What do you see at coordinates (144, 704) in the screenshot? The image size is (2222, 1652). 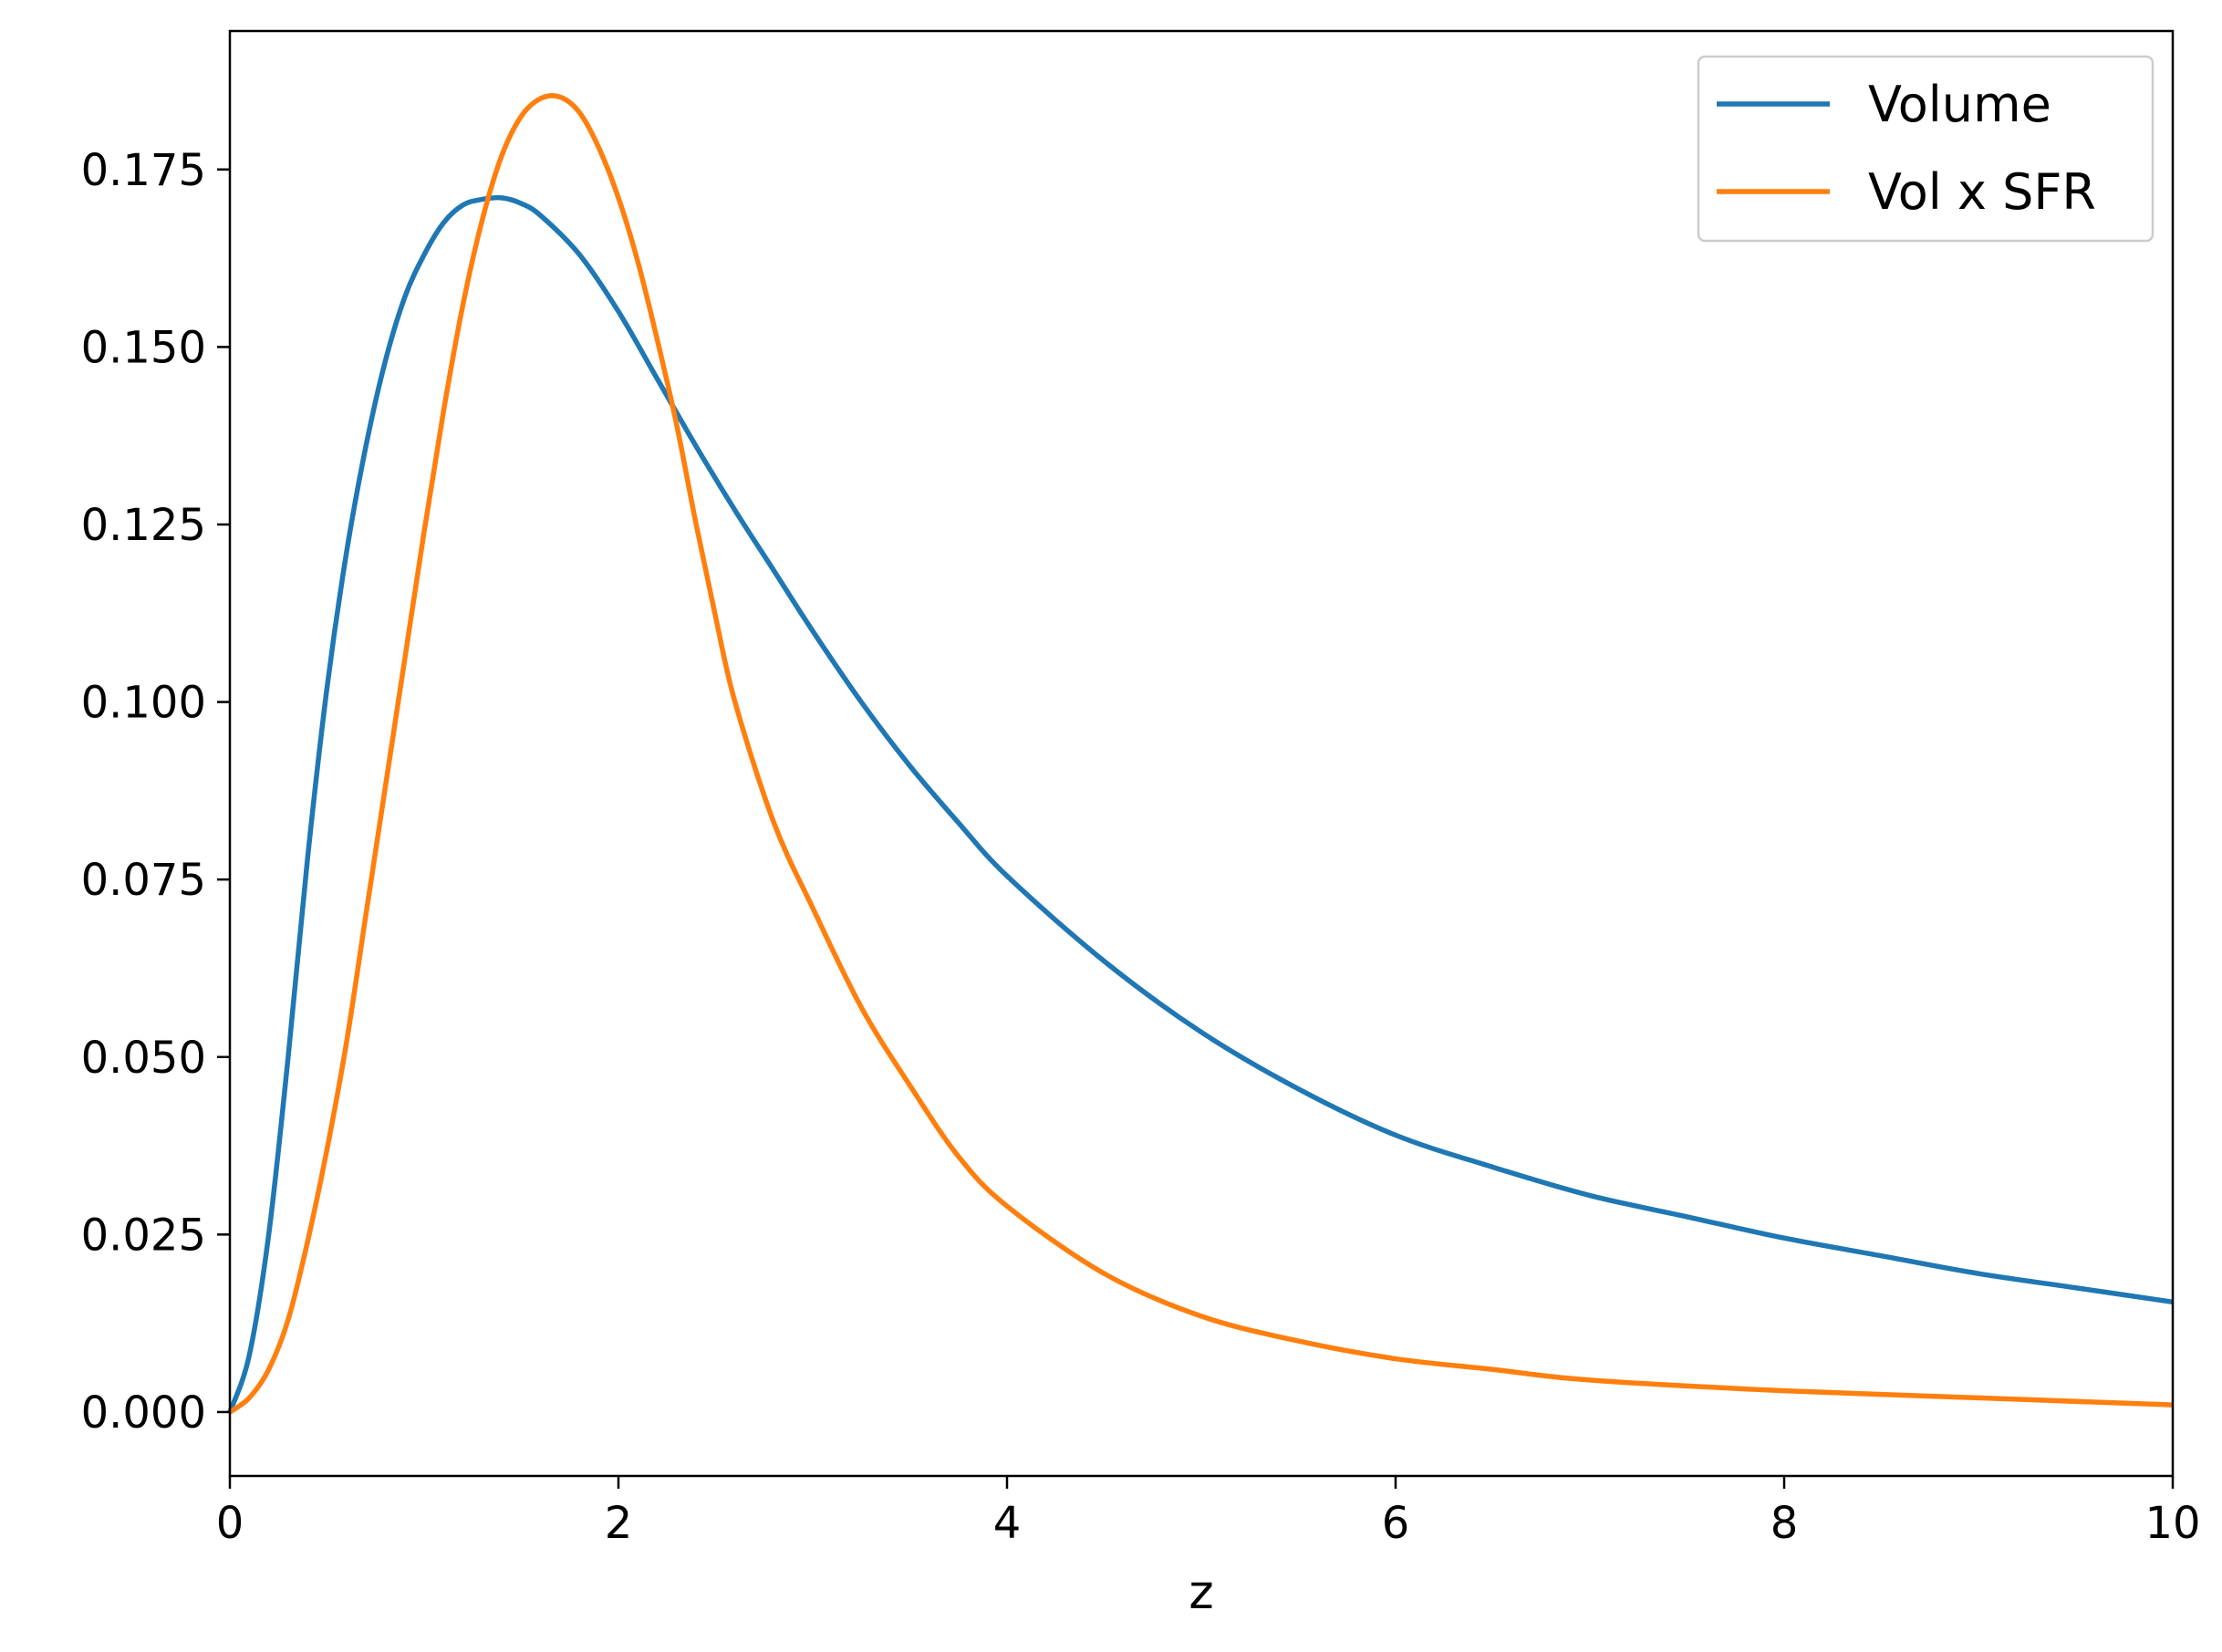 I see `y-tick-label: 0.100` at bounding box center [144, 704].